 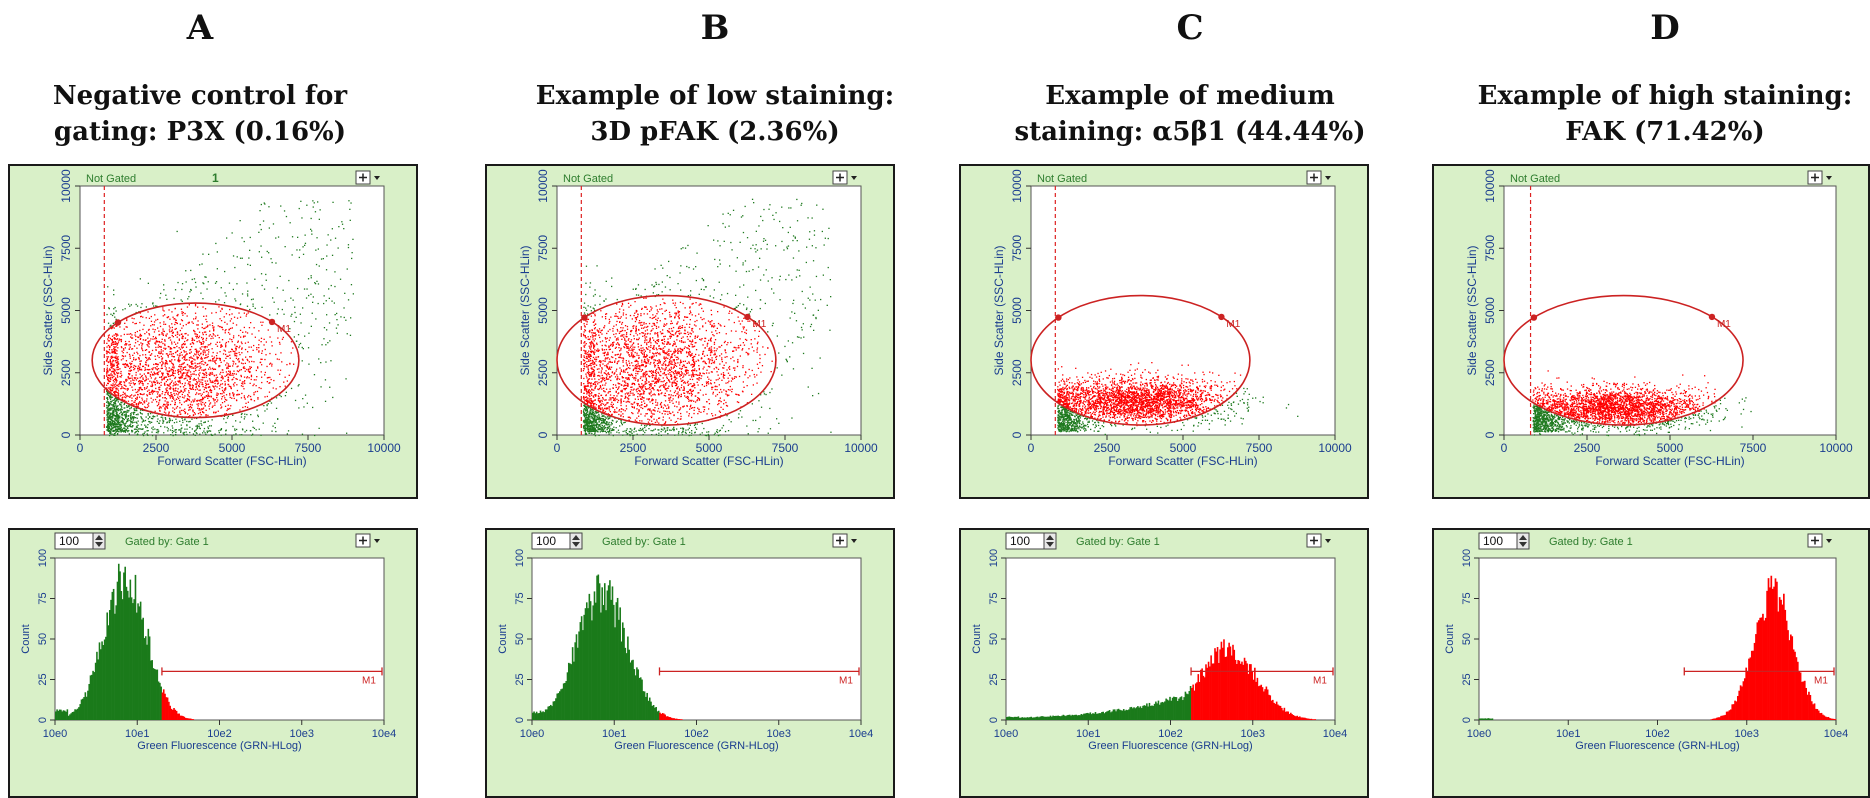 What do you see at coordinates (384, 448) in the screenshot?
I see `x-tick-label: 10000` at bounding box center [384, 448].